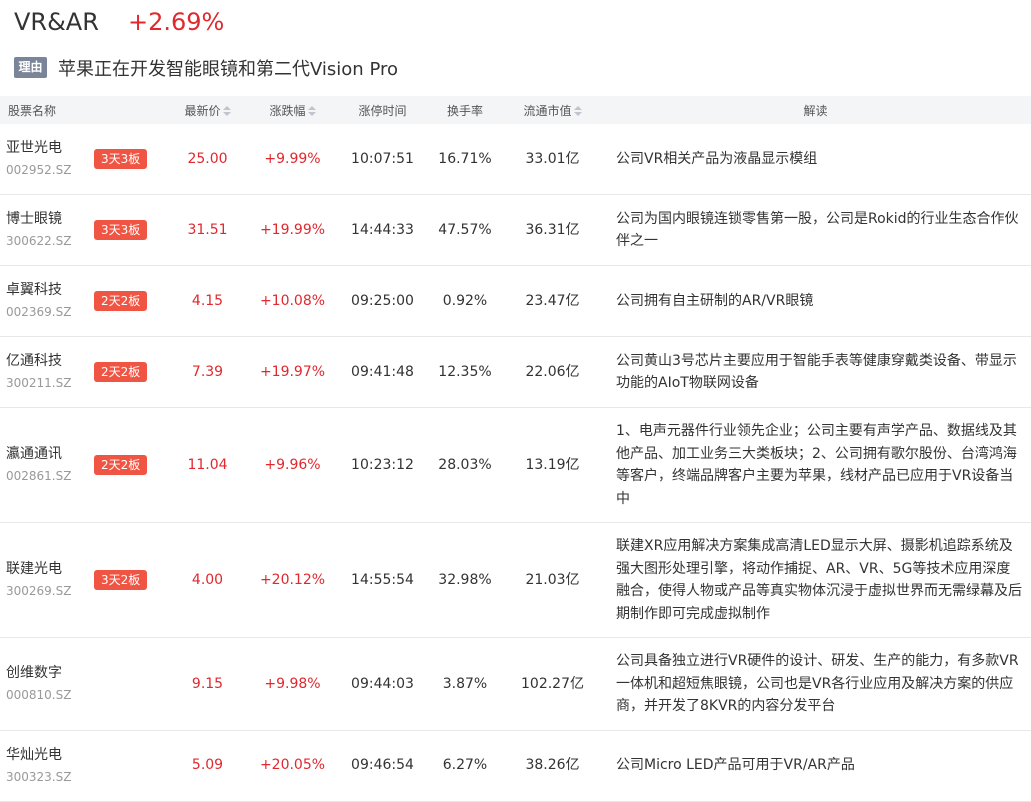 This screenshot has height=802, width=1031. I want to click on column-header: 流通市值, so click(552, 110).